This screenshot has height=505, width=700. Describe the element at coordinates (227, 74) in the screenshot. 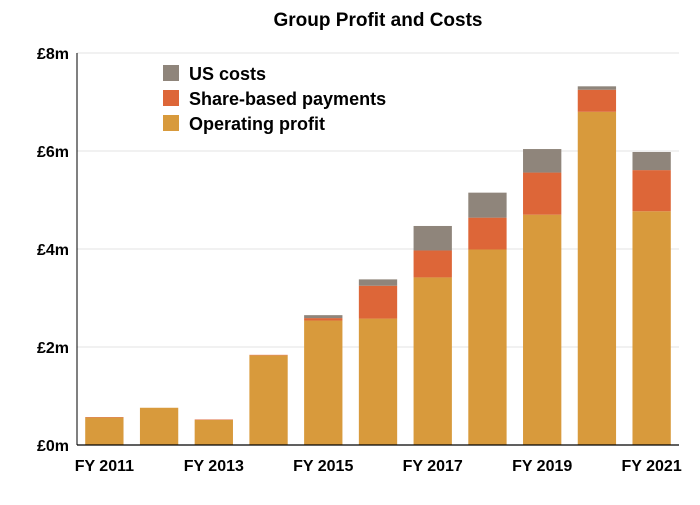

I see `legend-label: US costs` at that location.